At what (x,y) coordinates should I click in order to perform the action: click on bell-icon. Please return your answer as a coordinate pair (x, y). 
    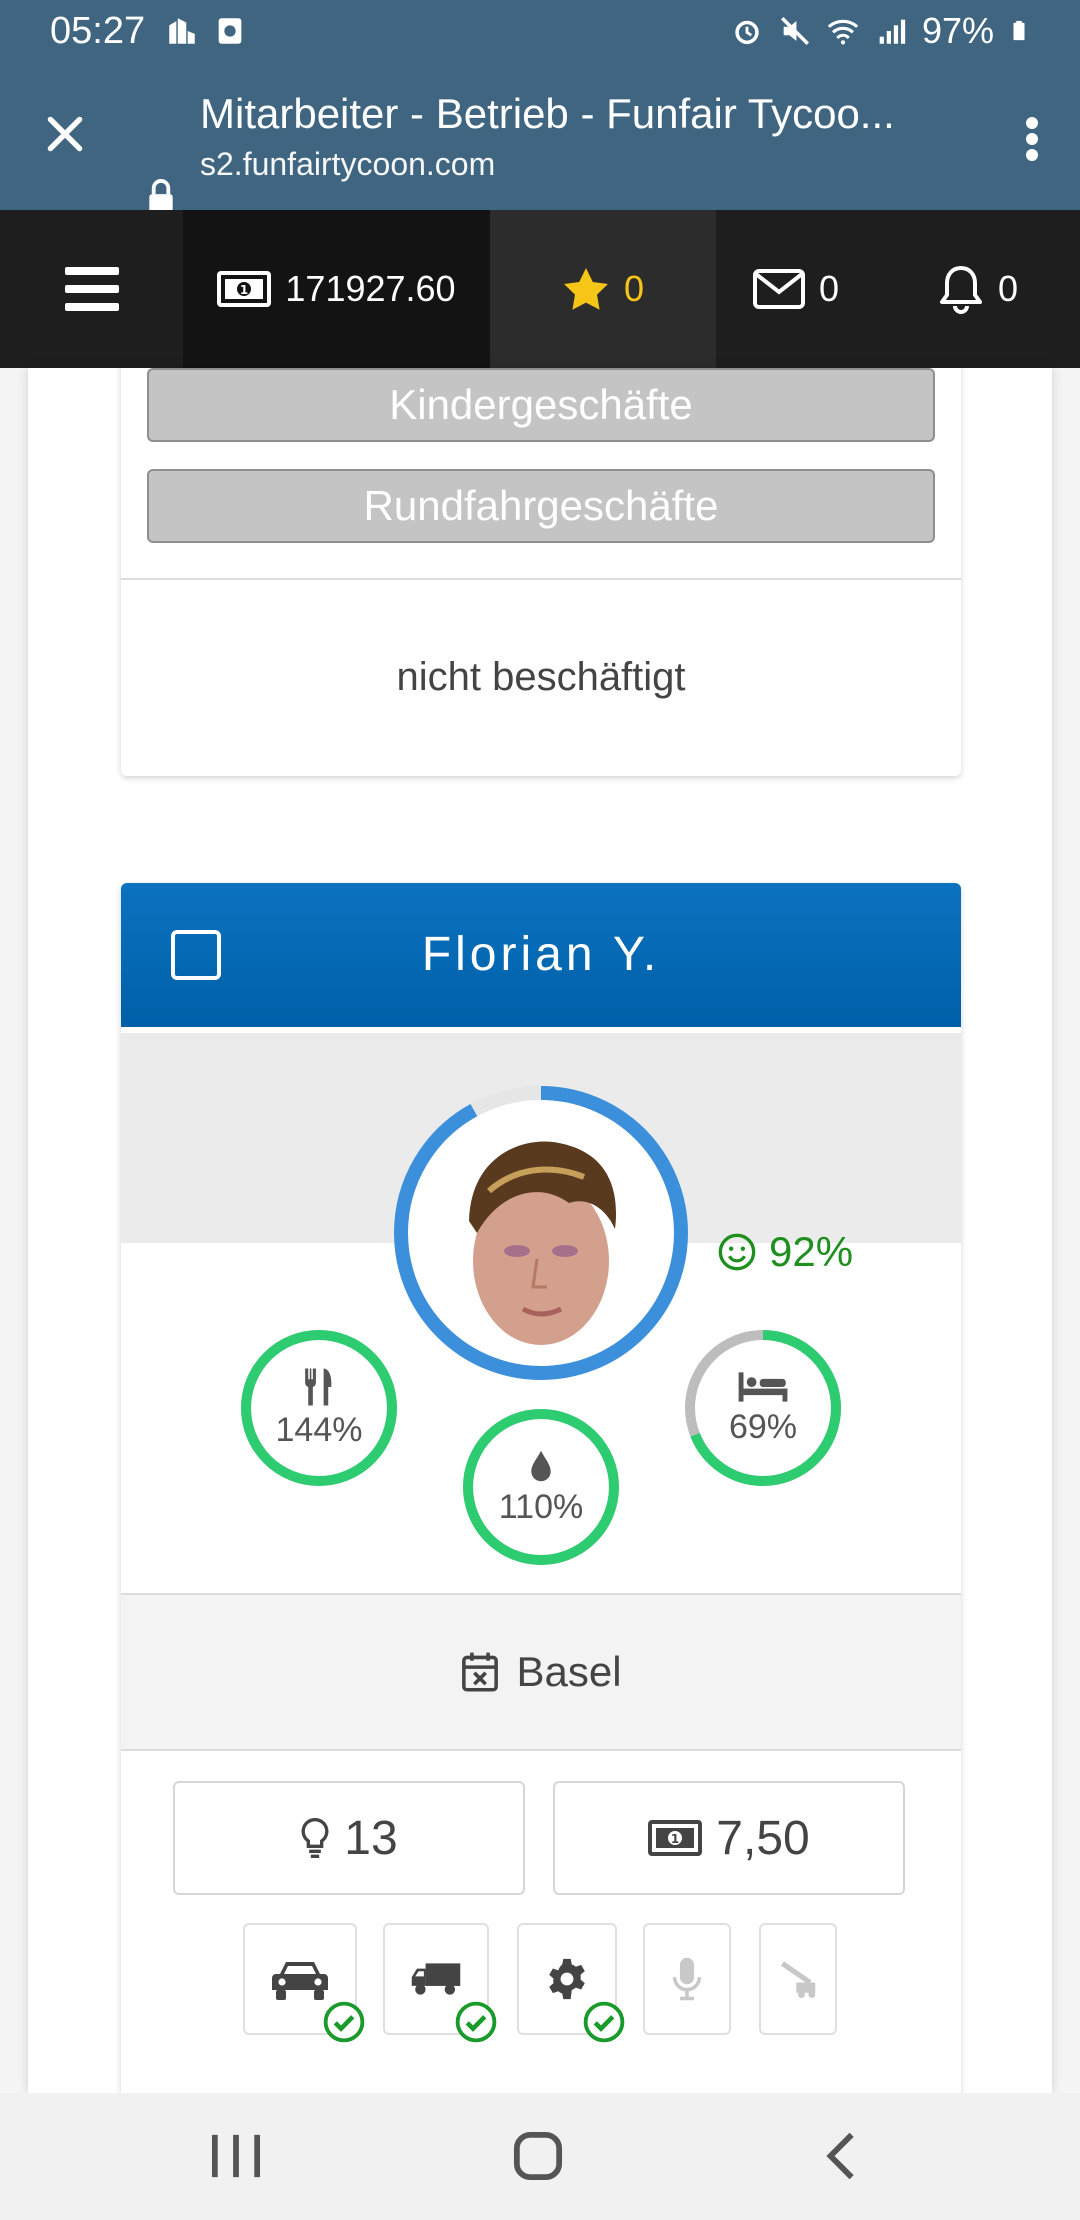
    Looking at the image, I should click on (960, 290).